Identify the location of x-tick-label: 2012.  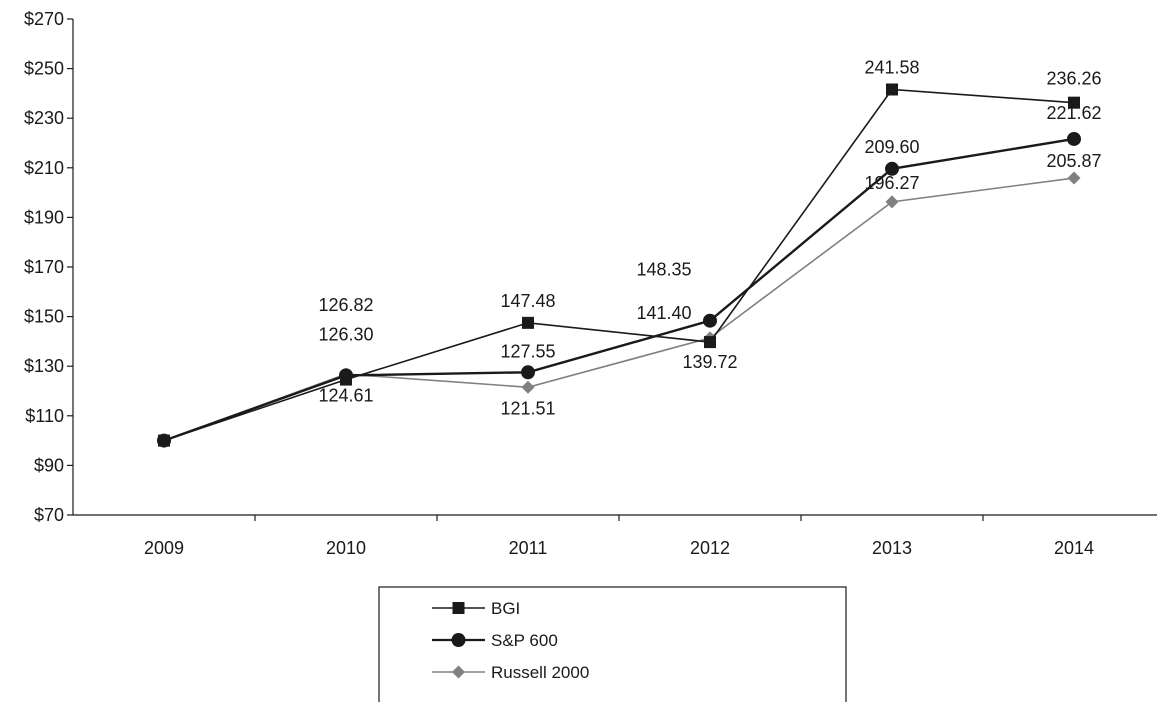
(710, 548).